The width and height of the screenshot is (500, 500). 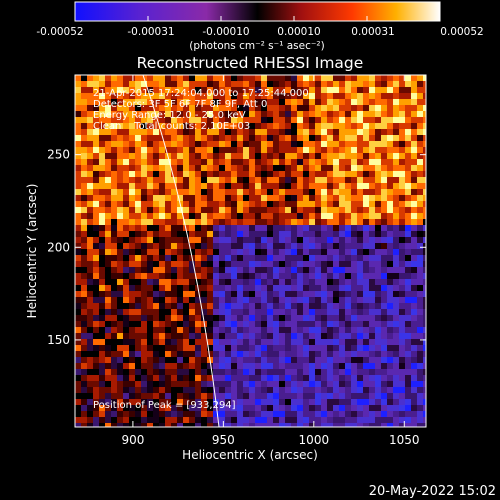 What do you see at coordinates (314, 440) in the screenshot?
I see `x-tick-label: 1000` at bounding box center [314, 440].